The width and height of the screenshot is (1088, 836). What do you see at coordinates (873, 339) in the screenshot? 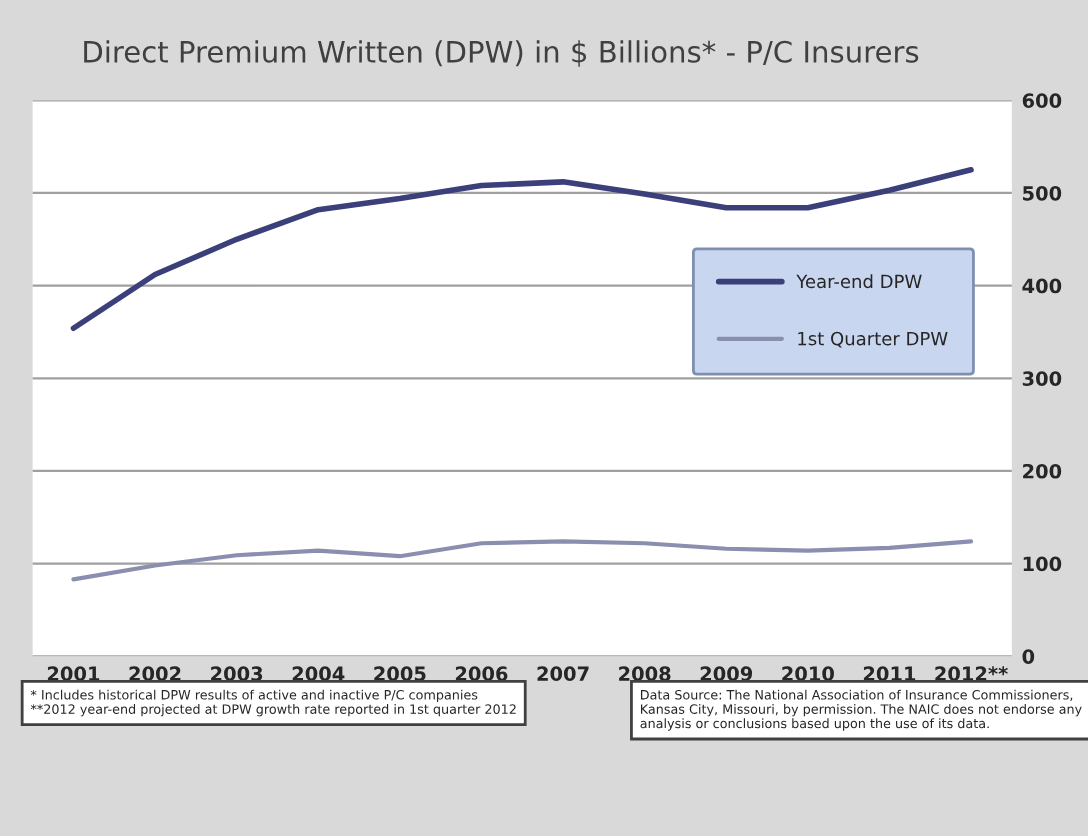
I see `legend-label: 1st Quarter DPW` at bounding box center [873, 339].